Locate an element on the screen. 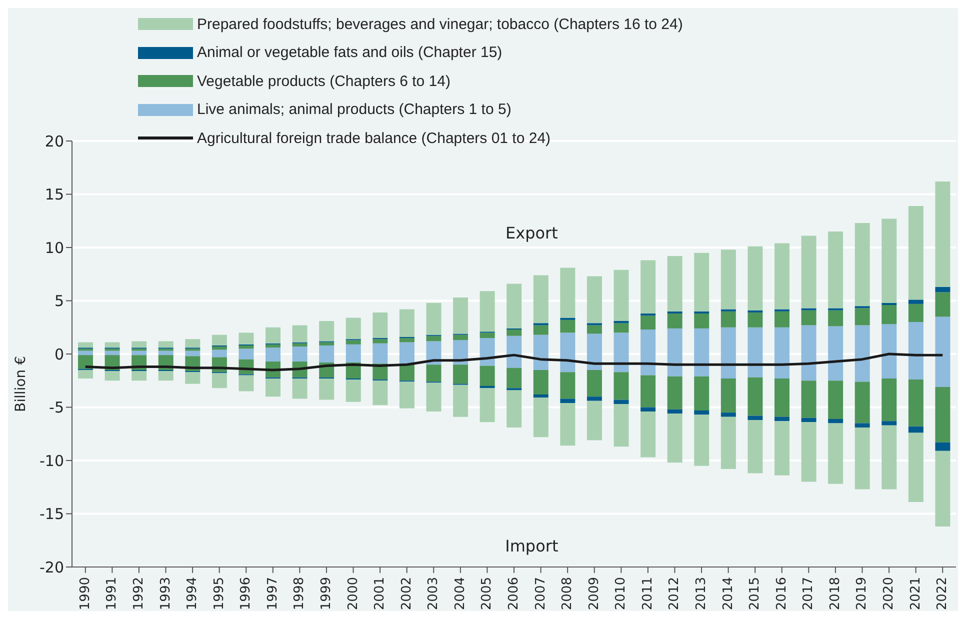 The width and height of the screenshot is (960, 619). y-tick-label: 0 is located at coordinates (59, 354).